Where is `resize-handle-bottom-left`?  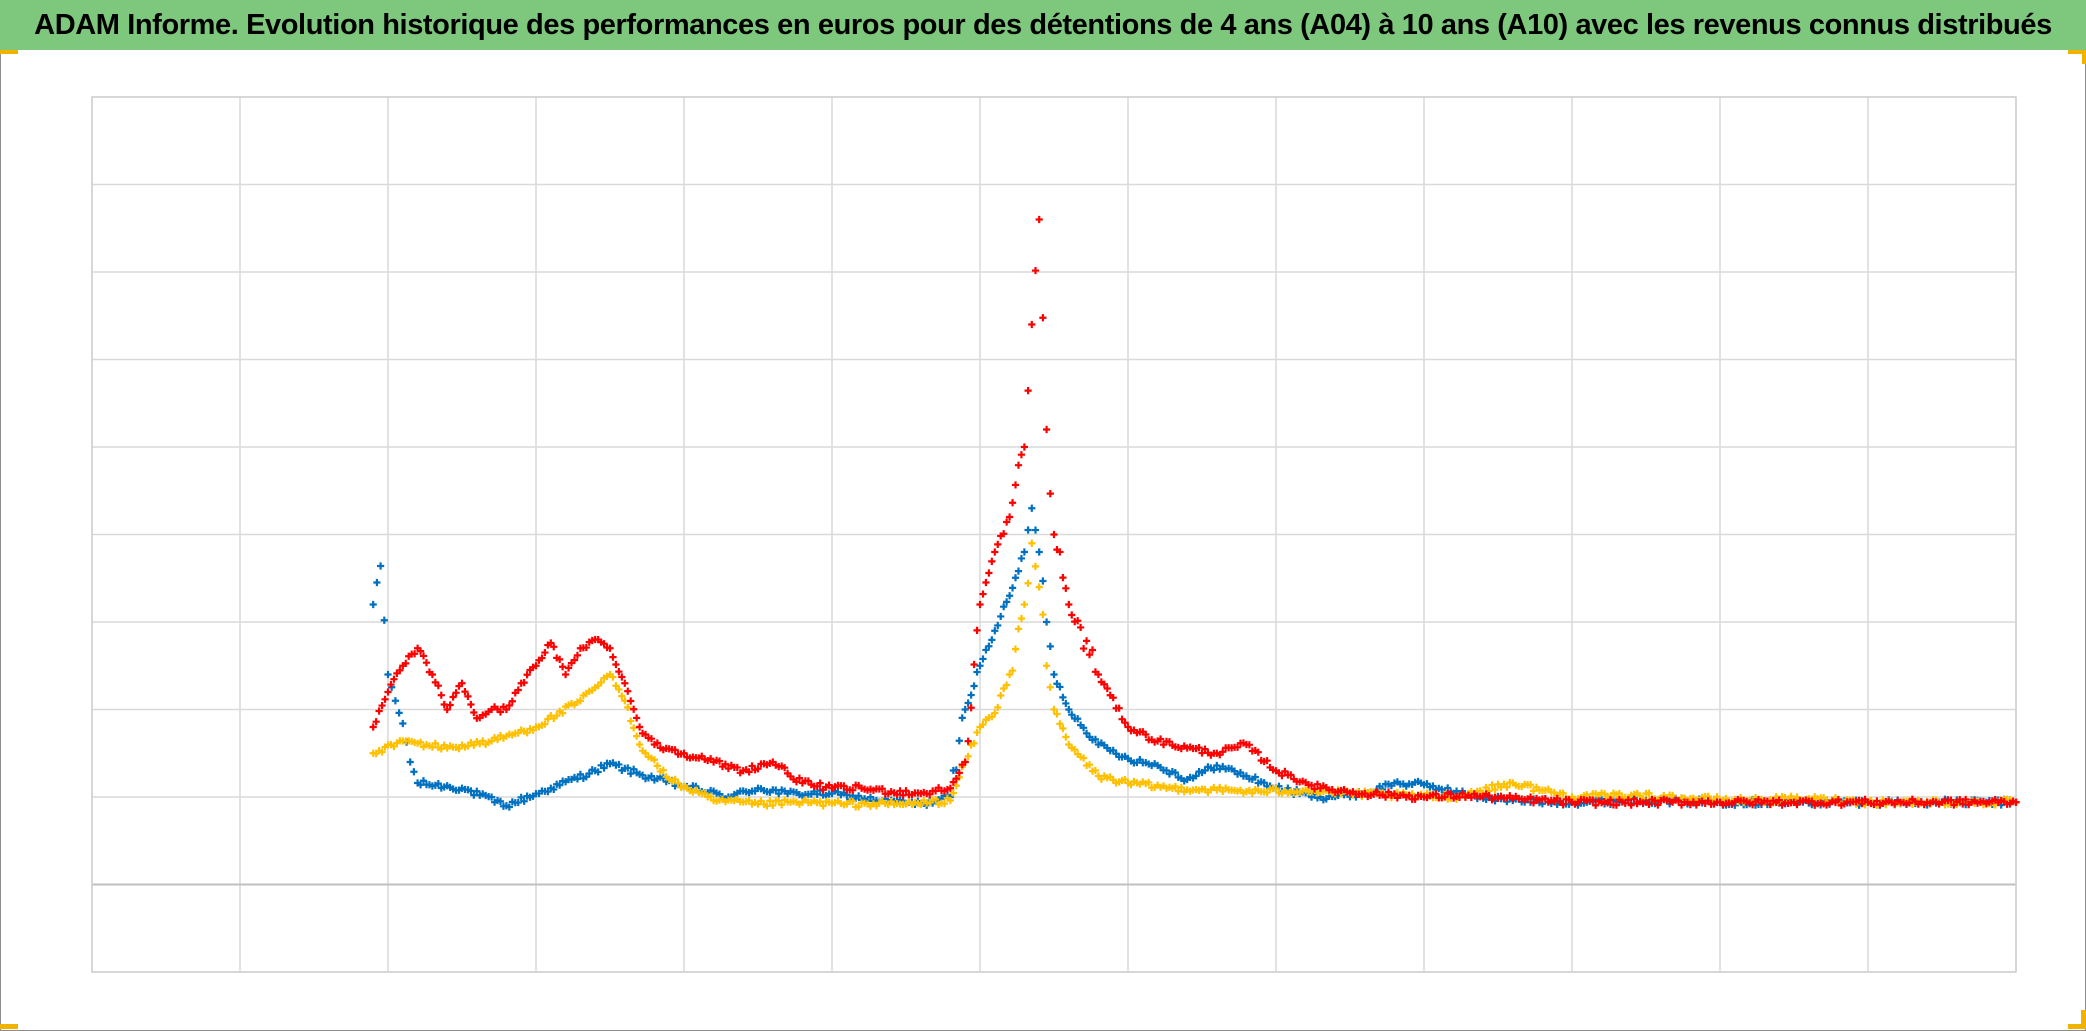 resize-handle-bottom-left is located at coordinates (9, 1026).